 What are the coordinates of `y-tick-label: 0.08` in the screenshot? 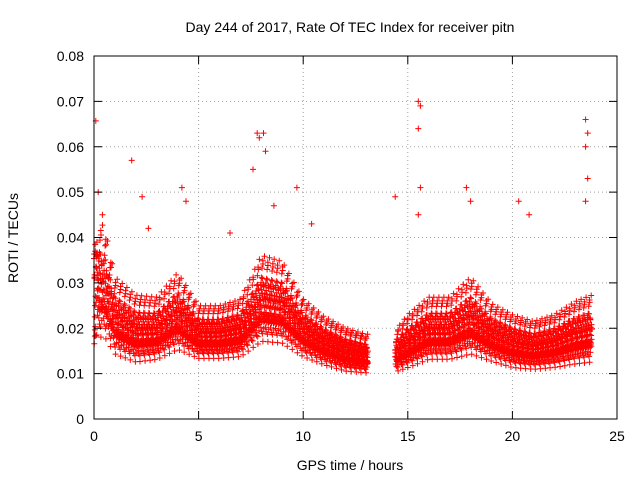 It's located at (70, 56).